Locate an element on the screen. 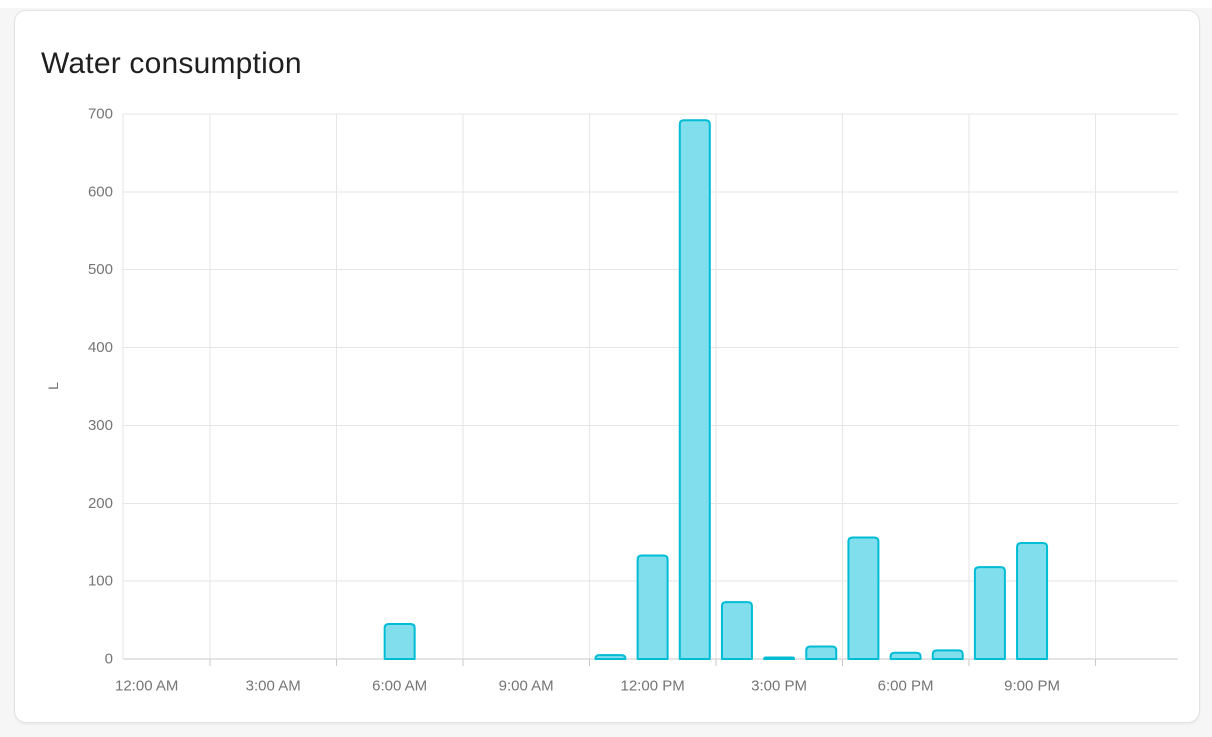  bar-6-00-am is located at coordinates (399, 641).